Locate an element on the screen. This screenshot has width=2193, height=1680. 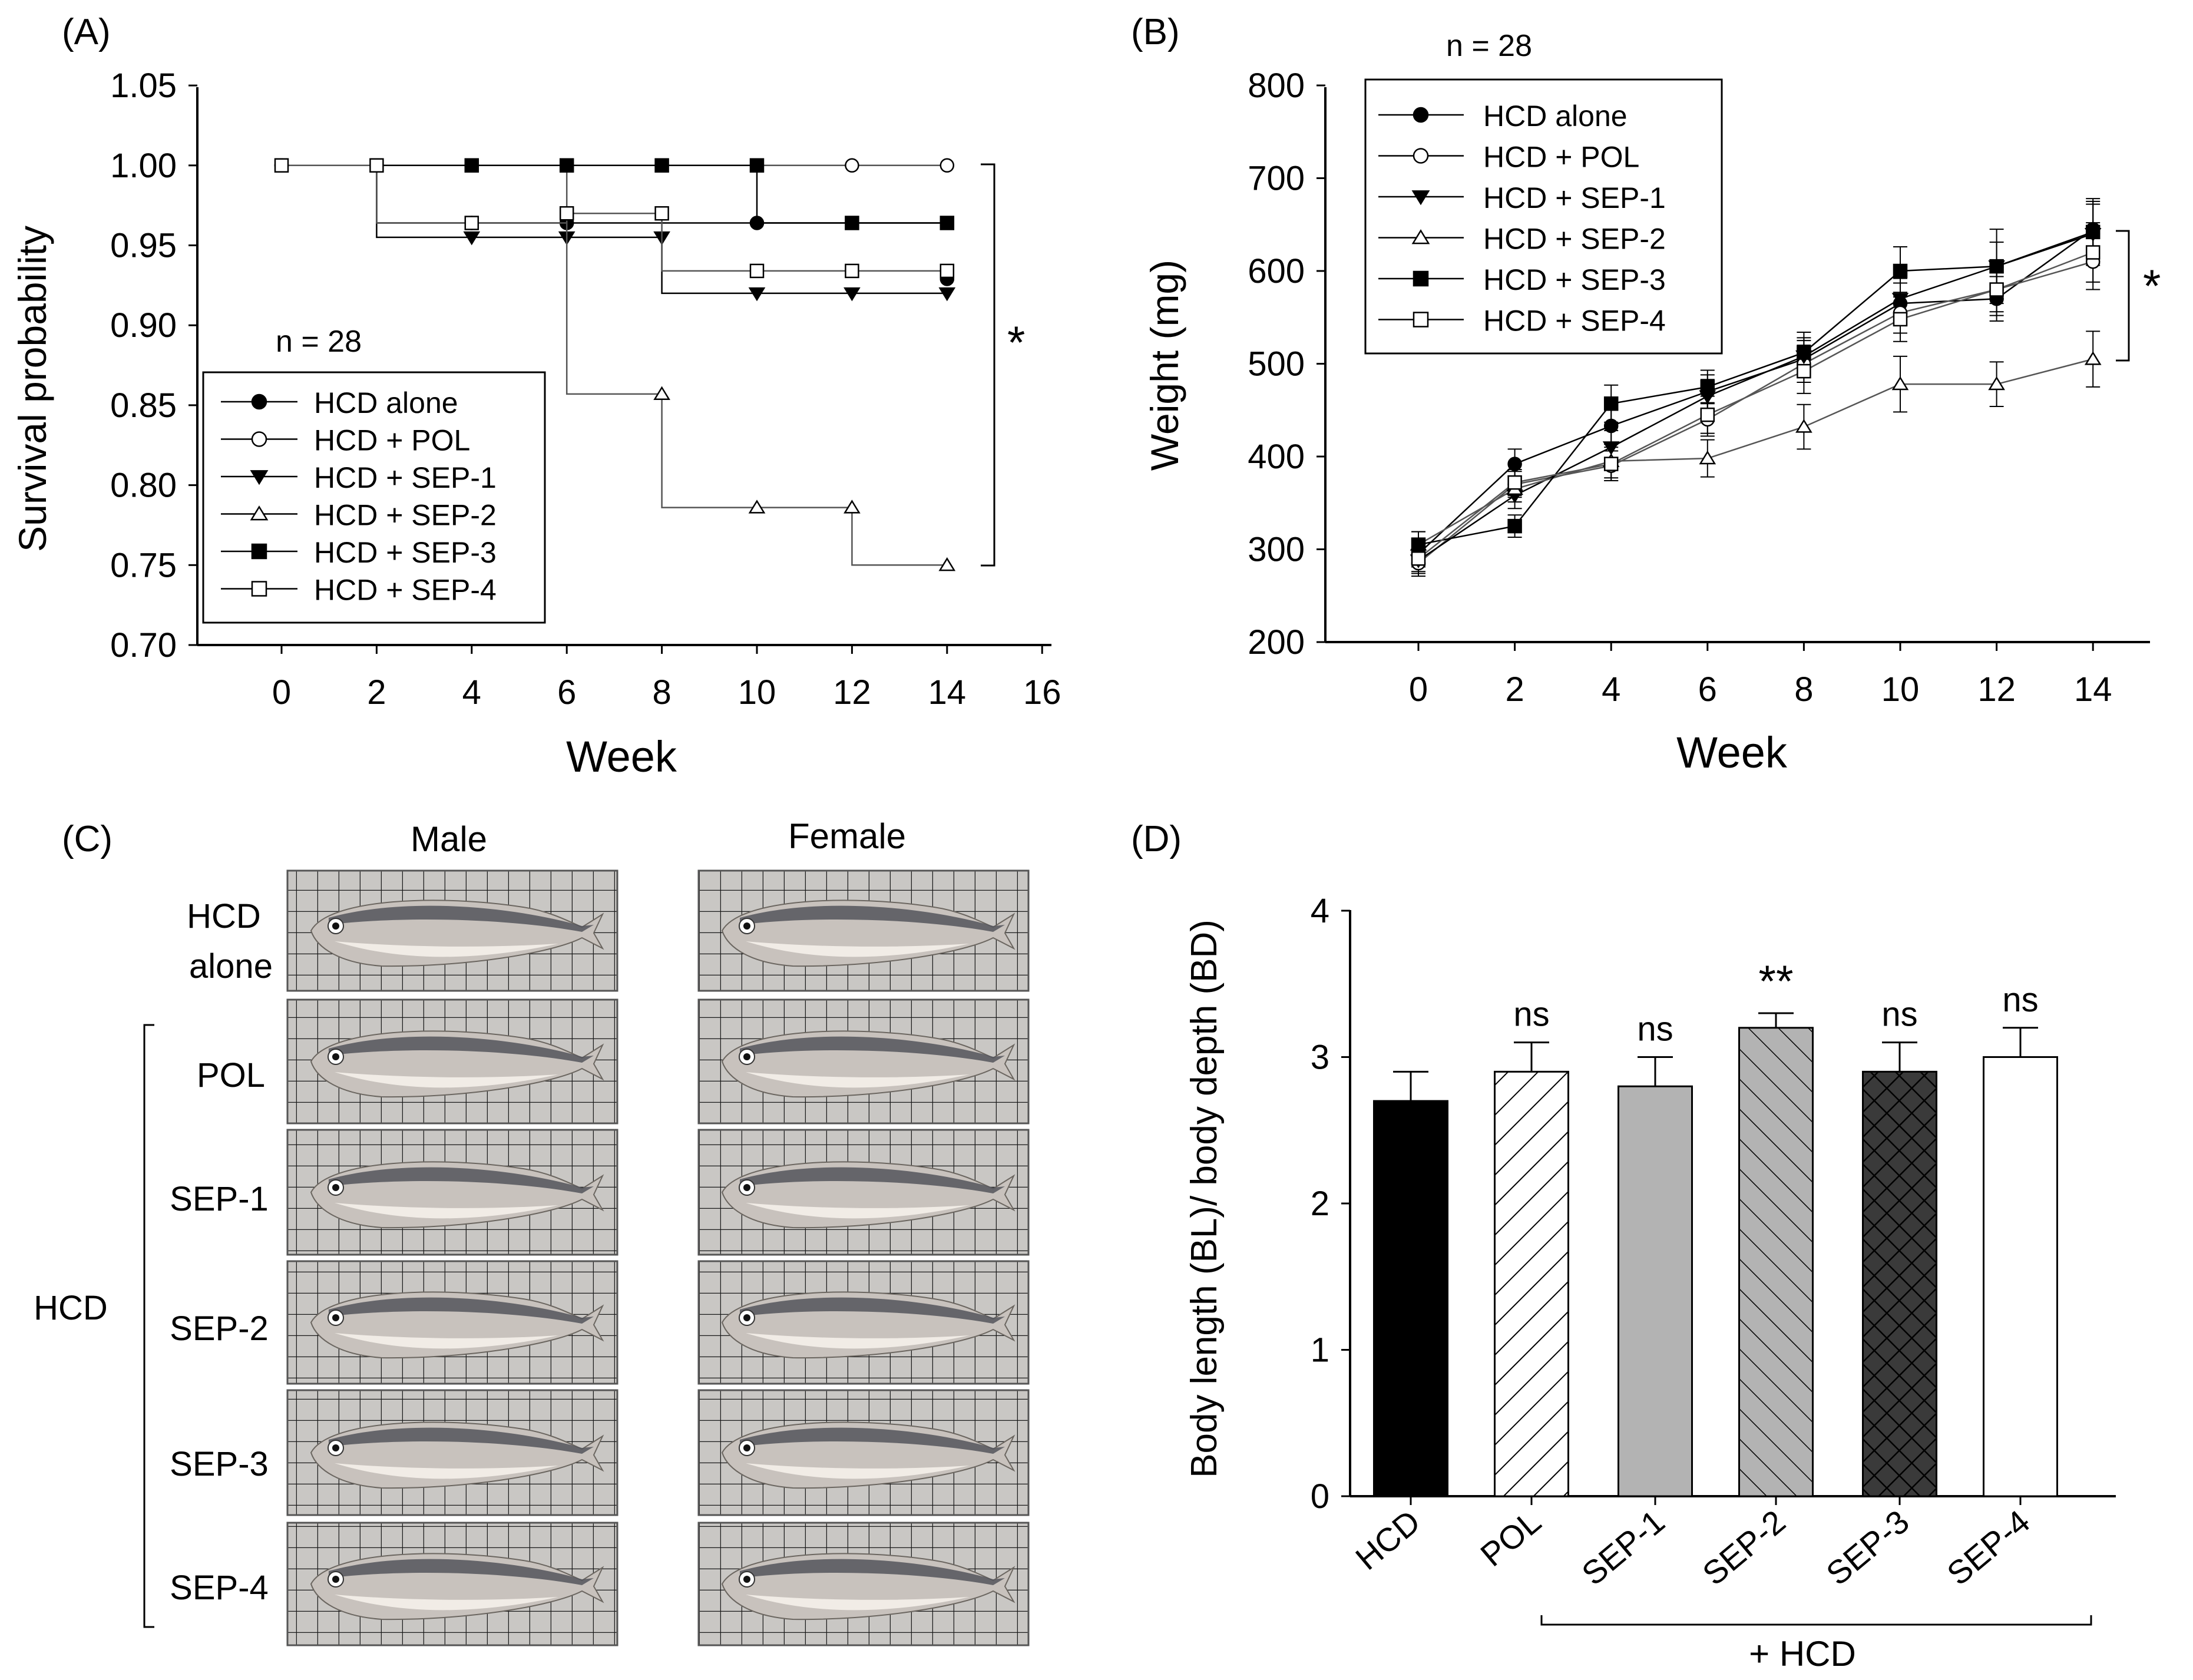
fish-photo-female-hcd-alone is located at coordinates (863, 930).